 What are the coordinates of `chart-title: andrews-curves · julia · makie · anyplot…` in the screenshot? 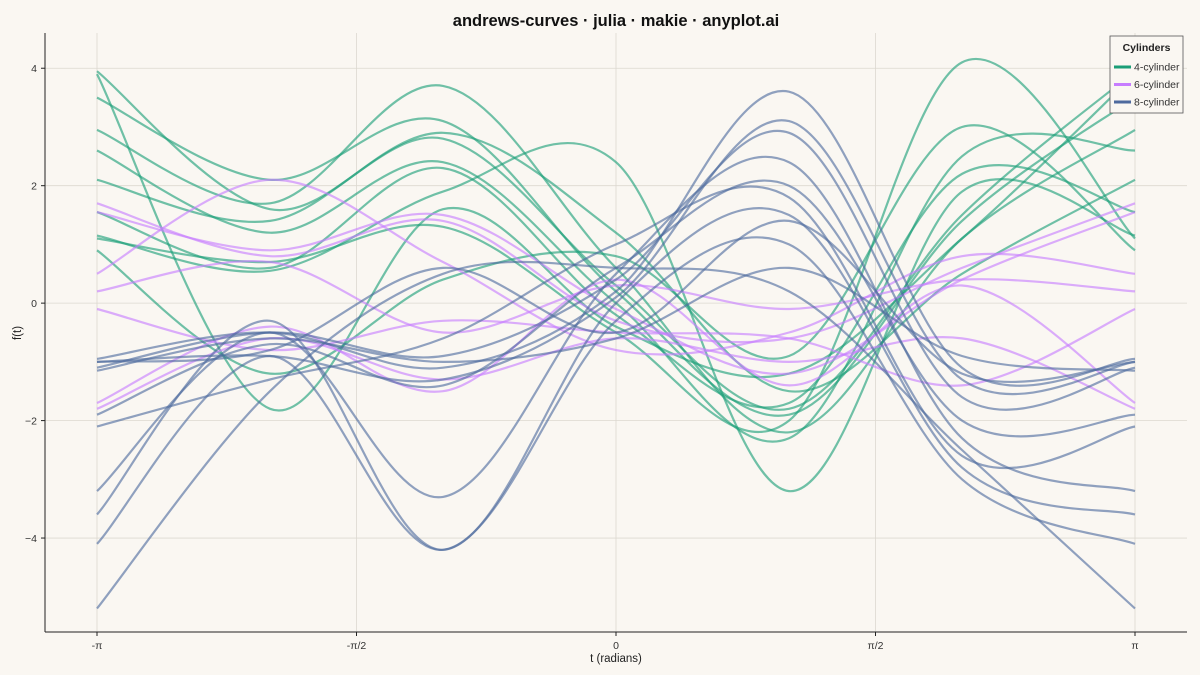 It's located at (616, 21).